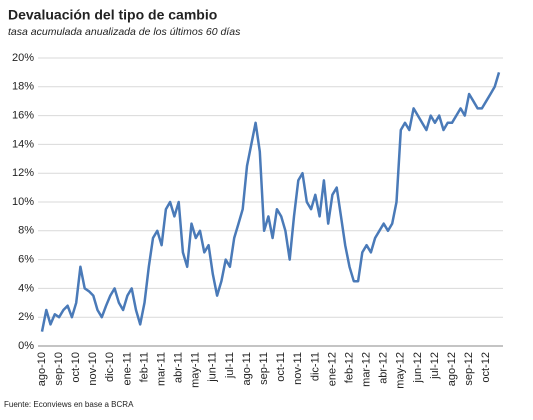  I want to click on x-tick-label: ene-12, so click(332, 369).